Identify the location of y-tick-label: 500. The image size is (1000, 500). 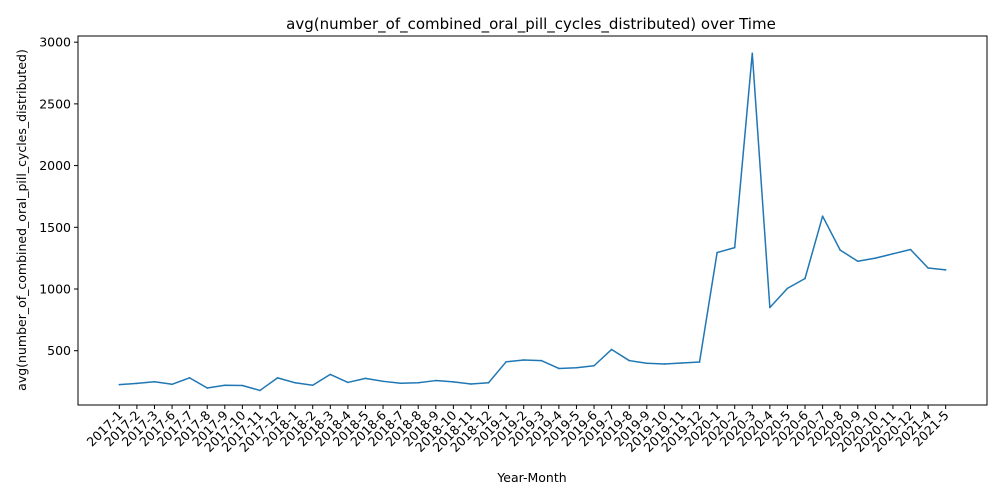
(59, 350).